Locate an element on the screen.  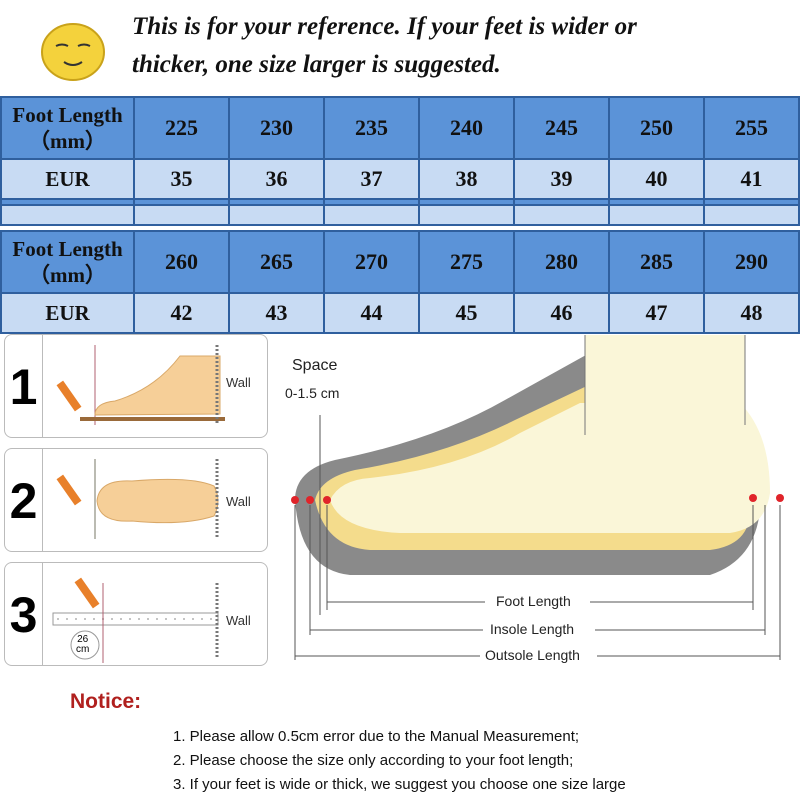
step-number: 3 is located at coordinates (24, 614).